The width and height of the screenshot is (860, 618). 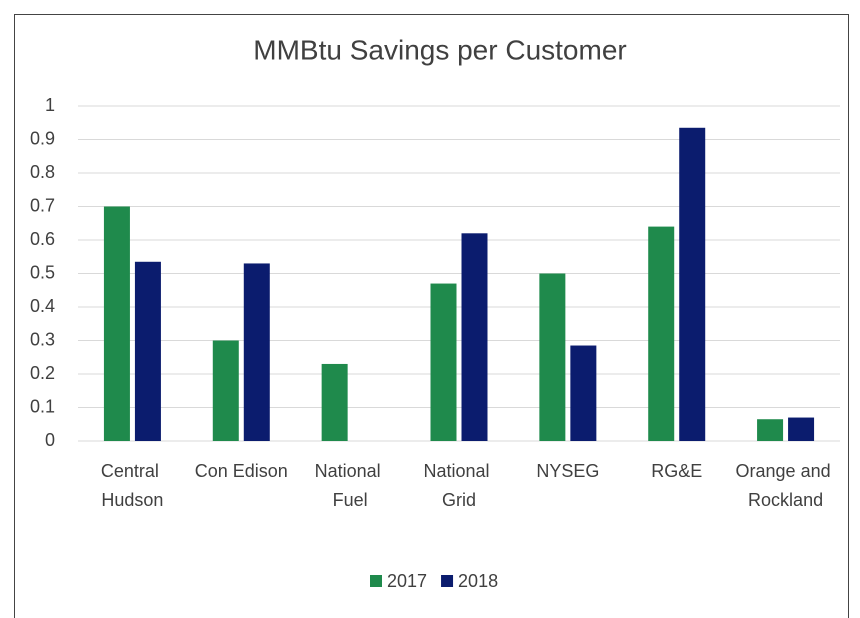 What do you see at coordinates (42, 406) in the screenshot?
I see `y-tick-label: 0.1` at bounding box center [42, 406].